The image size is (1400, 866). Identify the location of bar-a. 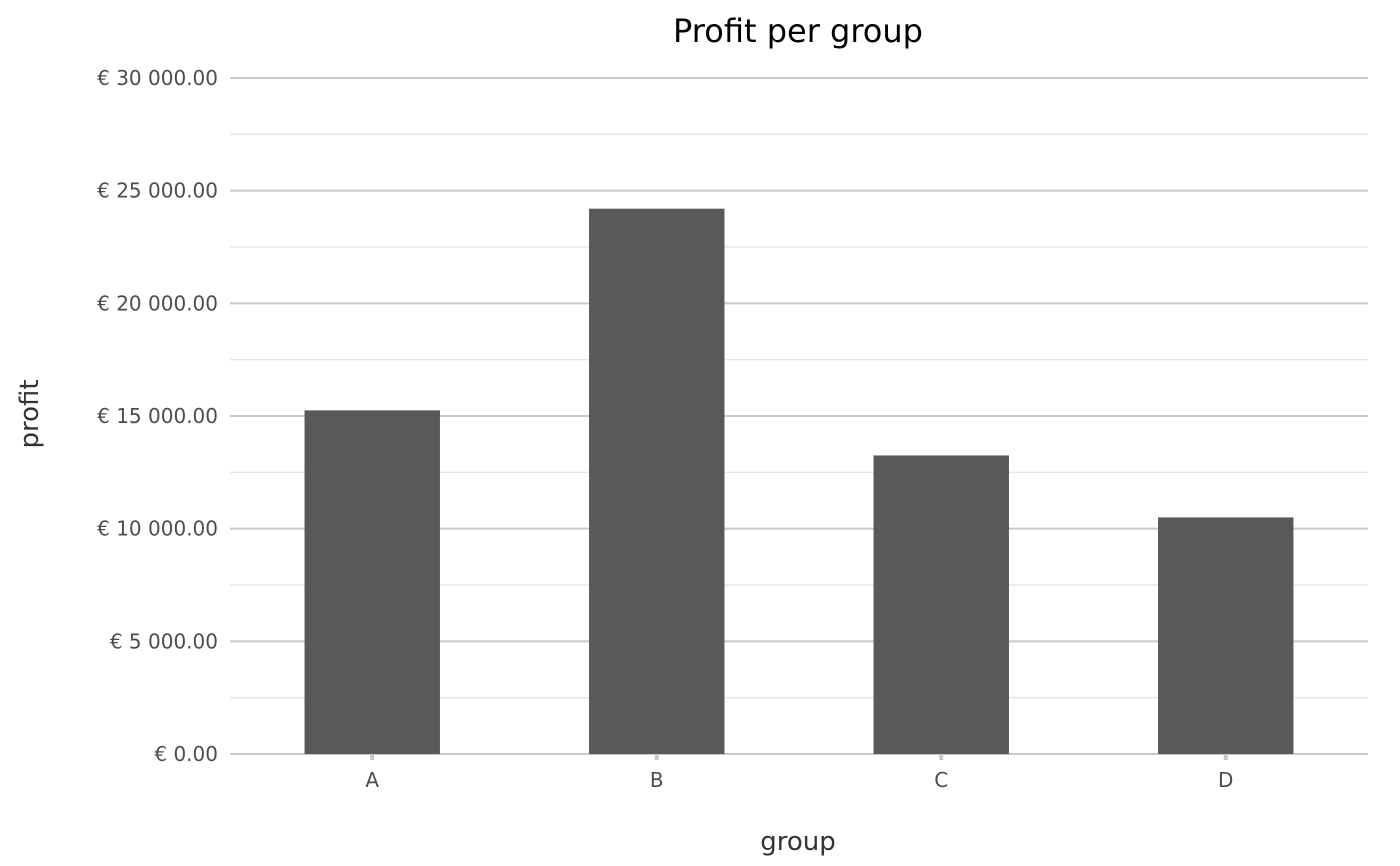
(372, 582).